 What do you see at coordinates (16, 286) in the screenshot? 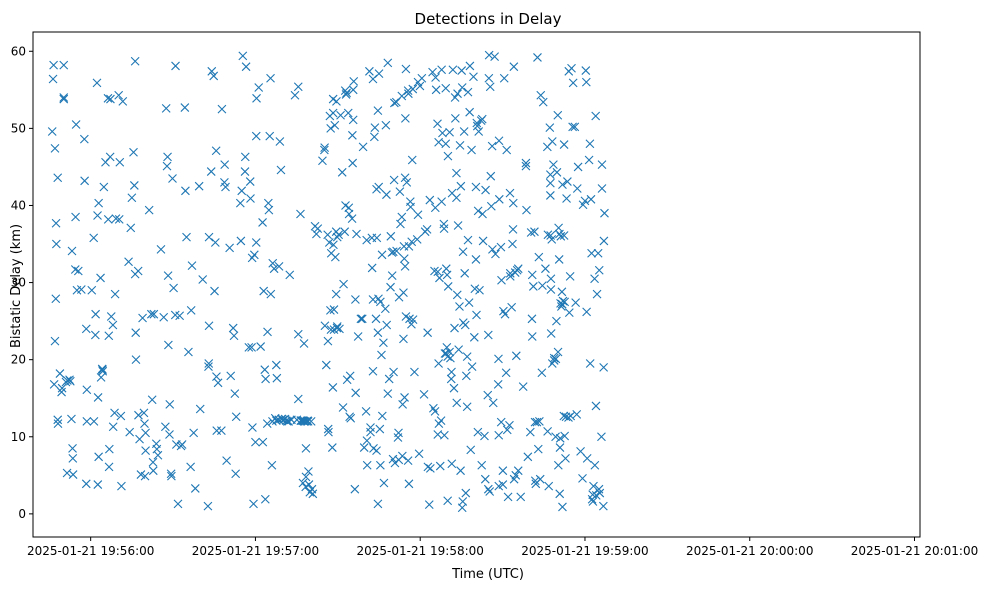
I see `y-axis-label: Bistatic Delay (km)` at bounding box center [16, 286].